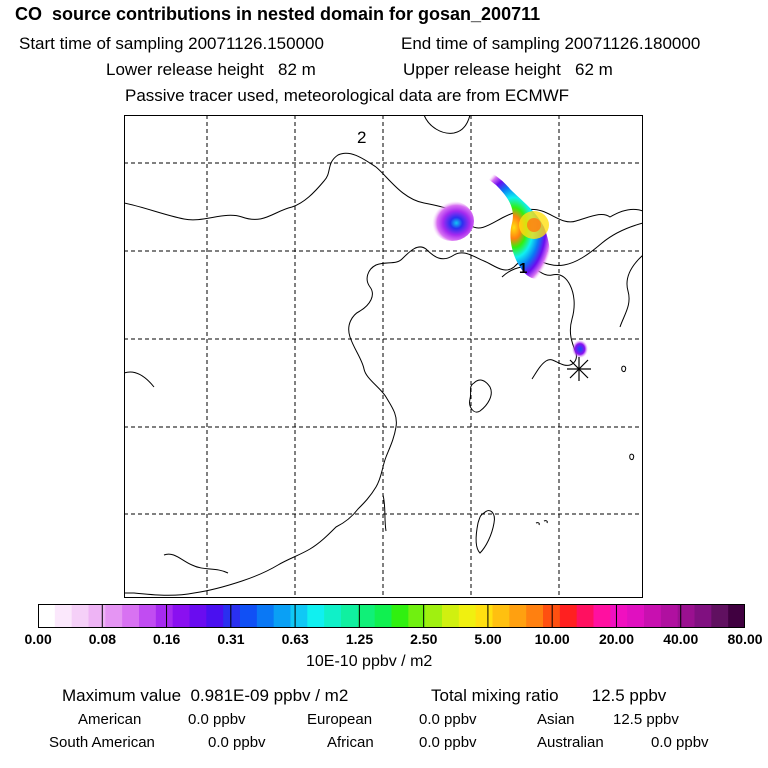 The width and height of the screenshot is (768, 768). Describe the element at coordinates (681, 639) in the screenshot. I see `colorbar-tick-label: 40.00` at that location.